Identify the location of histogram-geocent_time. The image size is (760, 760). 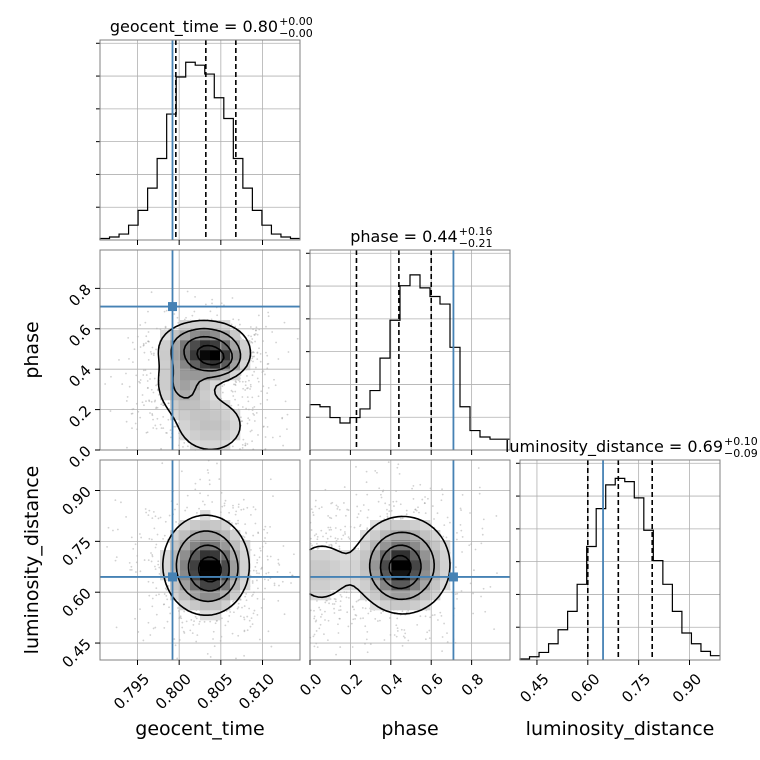
(199, 150).